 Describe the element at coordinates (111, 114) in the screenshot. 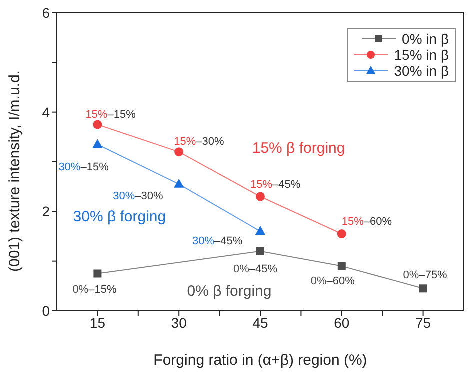

I see `annotation: 15%–15%` at that location.